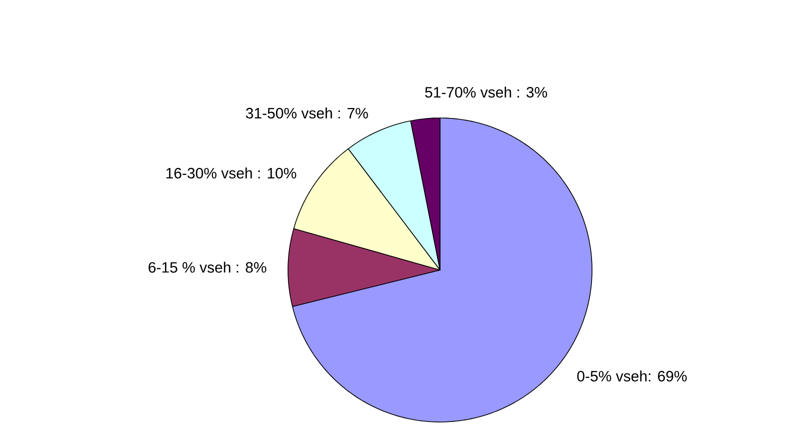  Describe the element at coordinates (207, 267) in the screenshot. I see `slice-label: 6-15 % vseh : 8%` at that location.